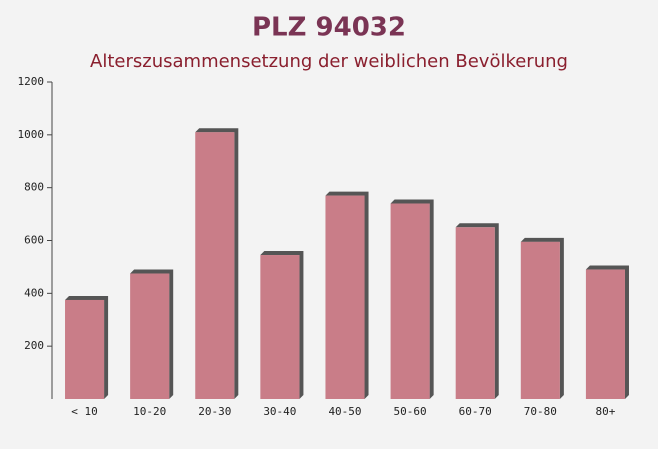 Image resolution: width=658 pixels, height=449 pixels. What do you see at coordinates (34, 240) in the screenshot?
I see `y-tick-label: 600` at bounding box center [34, 240].